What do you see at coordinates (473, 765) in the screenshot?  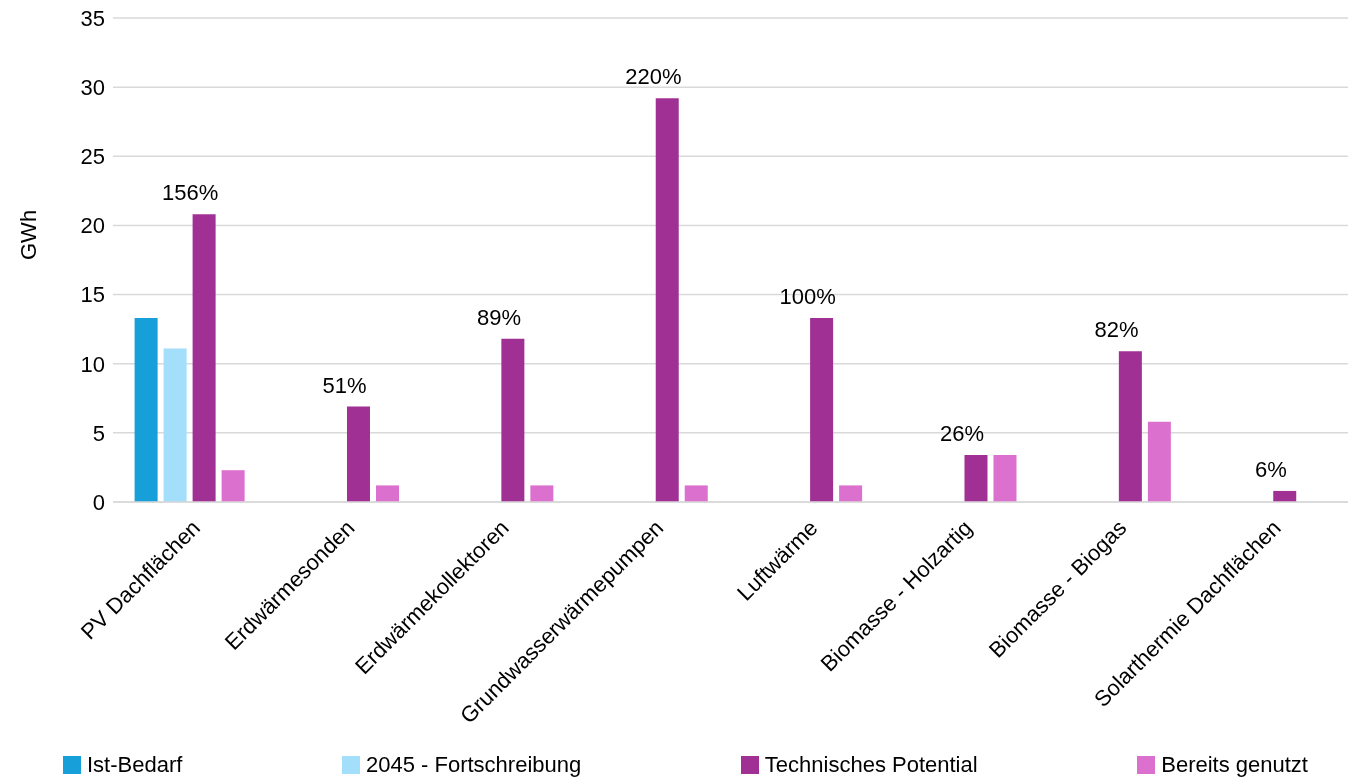 I see `legend-label: 2045 - Fortschreibung` at bounding box center [473, 765].